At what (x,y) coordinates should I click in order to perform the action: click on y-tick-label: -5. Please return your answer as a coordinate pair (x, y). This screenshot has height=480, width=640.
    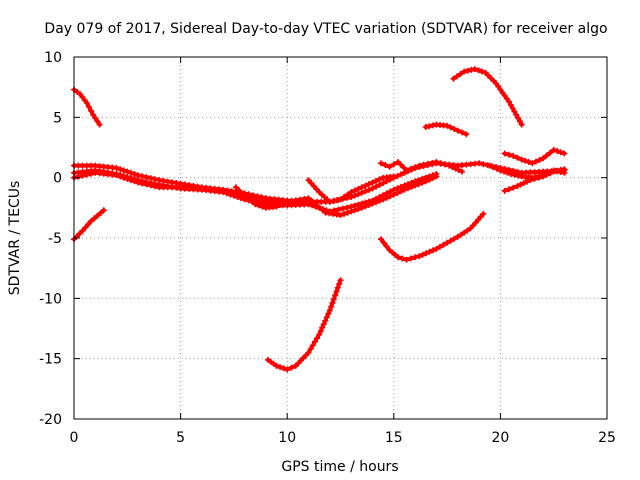
    Looking at the image, I should click on (55, 239).